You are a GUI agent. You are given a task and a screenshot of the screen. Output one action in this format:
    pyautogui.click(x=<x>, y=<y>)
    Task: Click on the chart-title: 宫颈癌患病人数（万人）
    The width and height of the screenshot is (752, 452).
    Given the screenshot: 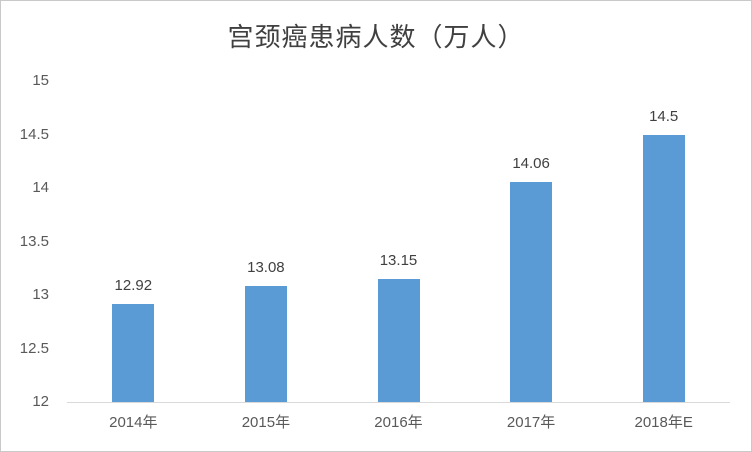 What is the action you would take?
    pyautogui.click(x=376, y=37)
    